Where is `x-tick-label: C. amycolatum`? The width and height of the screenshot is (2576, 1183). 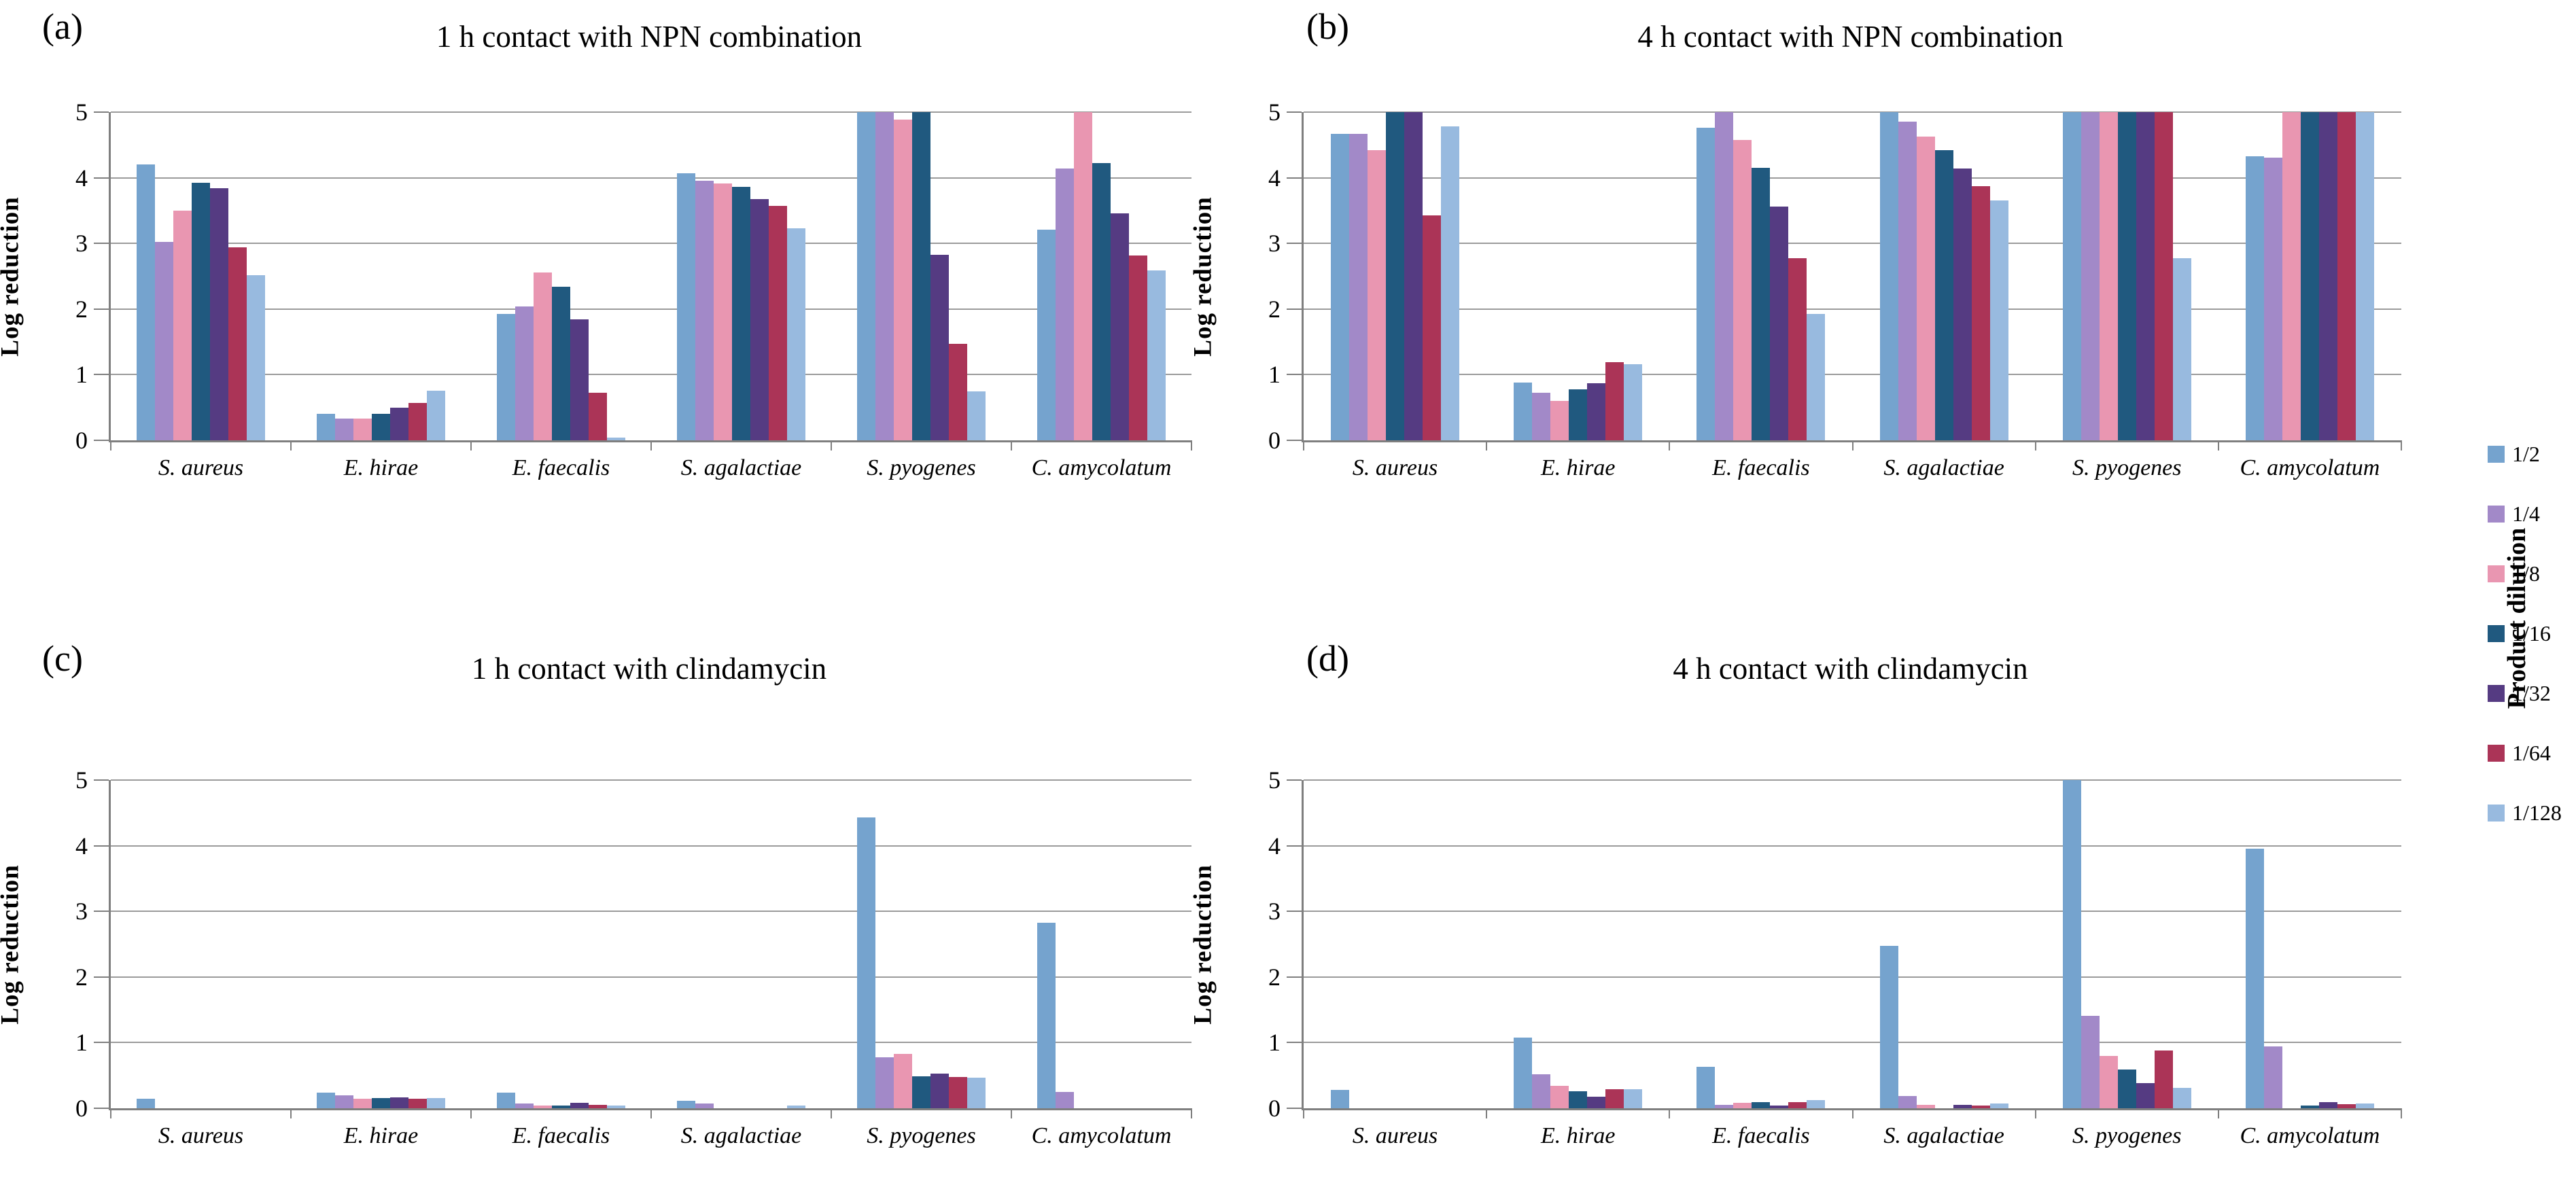
x-tick-label: C. amycolatum is located at coordinates (2310, 1135).